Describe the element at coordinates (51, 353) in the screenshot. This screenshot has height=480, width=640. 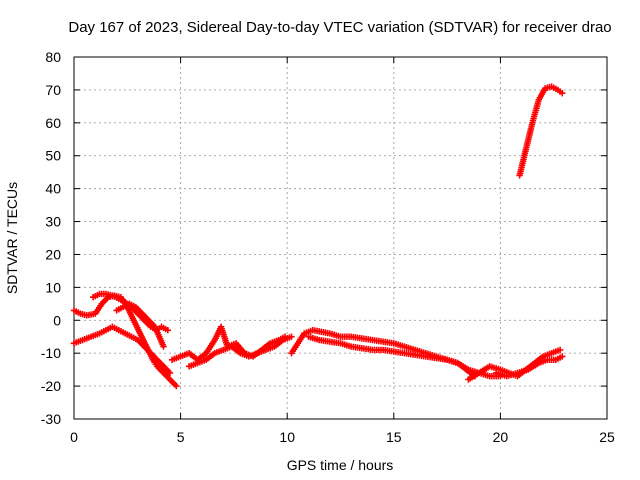
I see `y-tick-label: -10` at that location.